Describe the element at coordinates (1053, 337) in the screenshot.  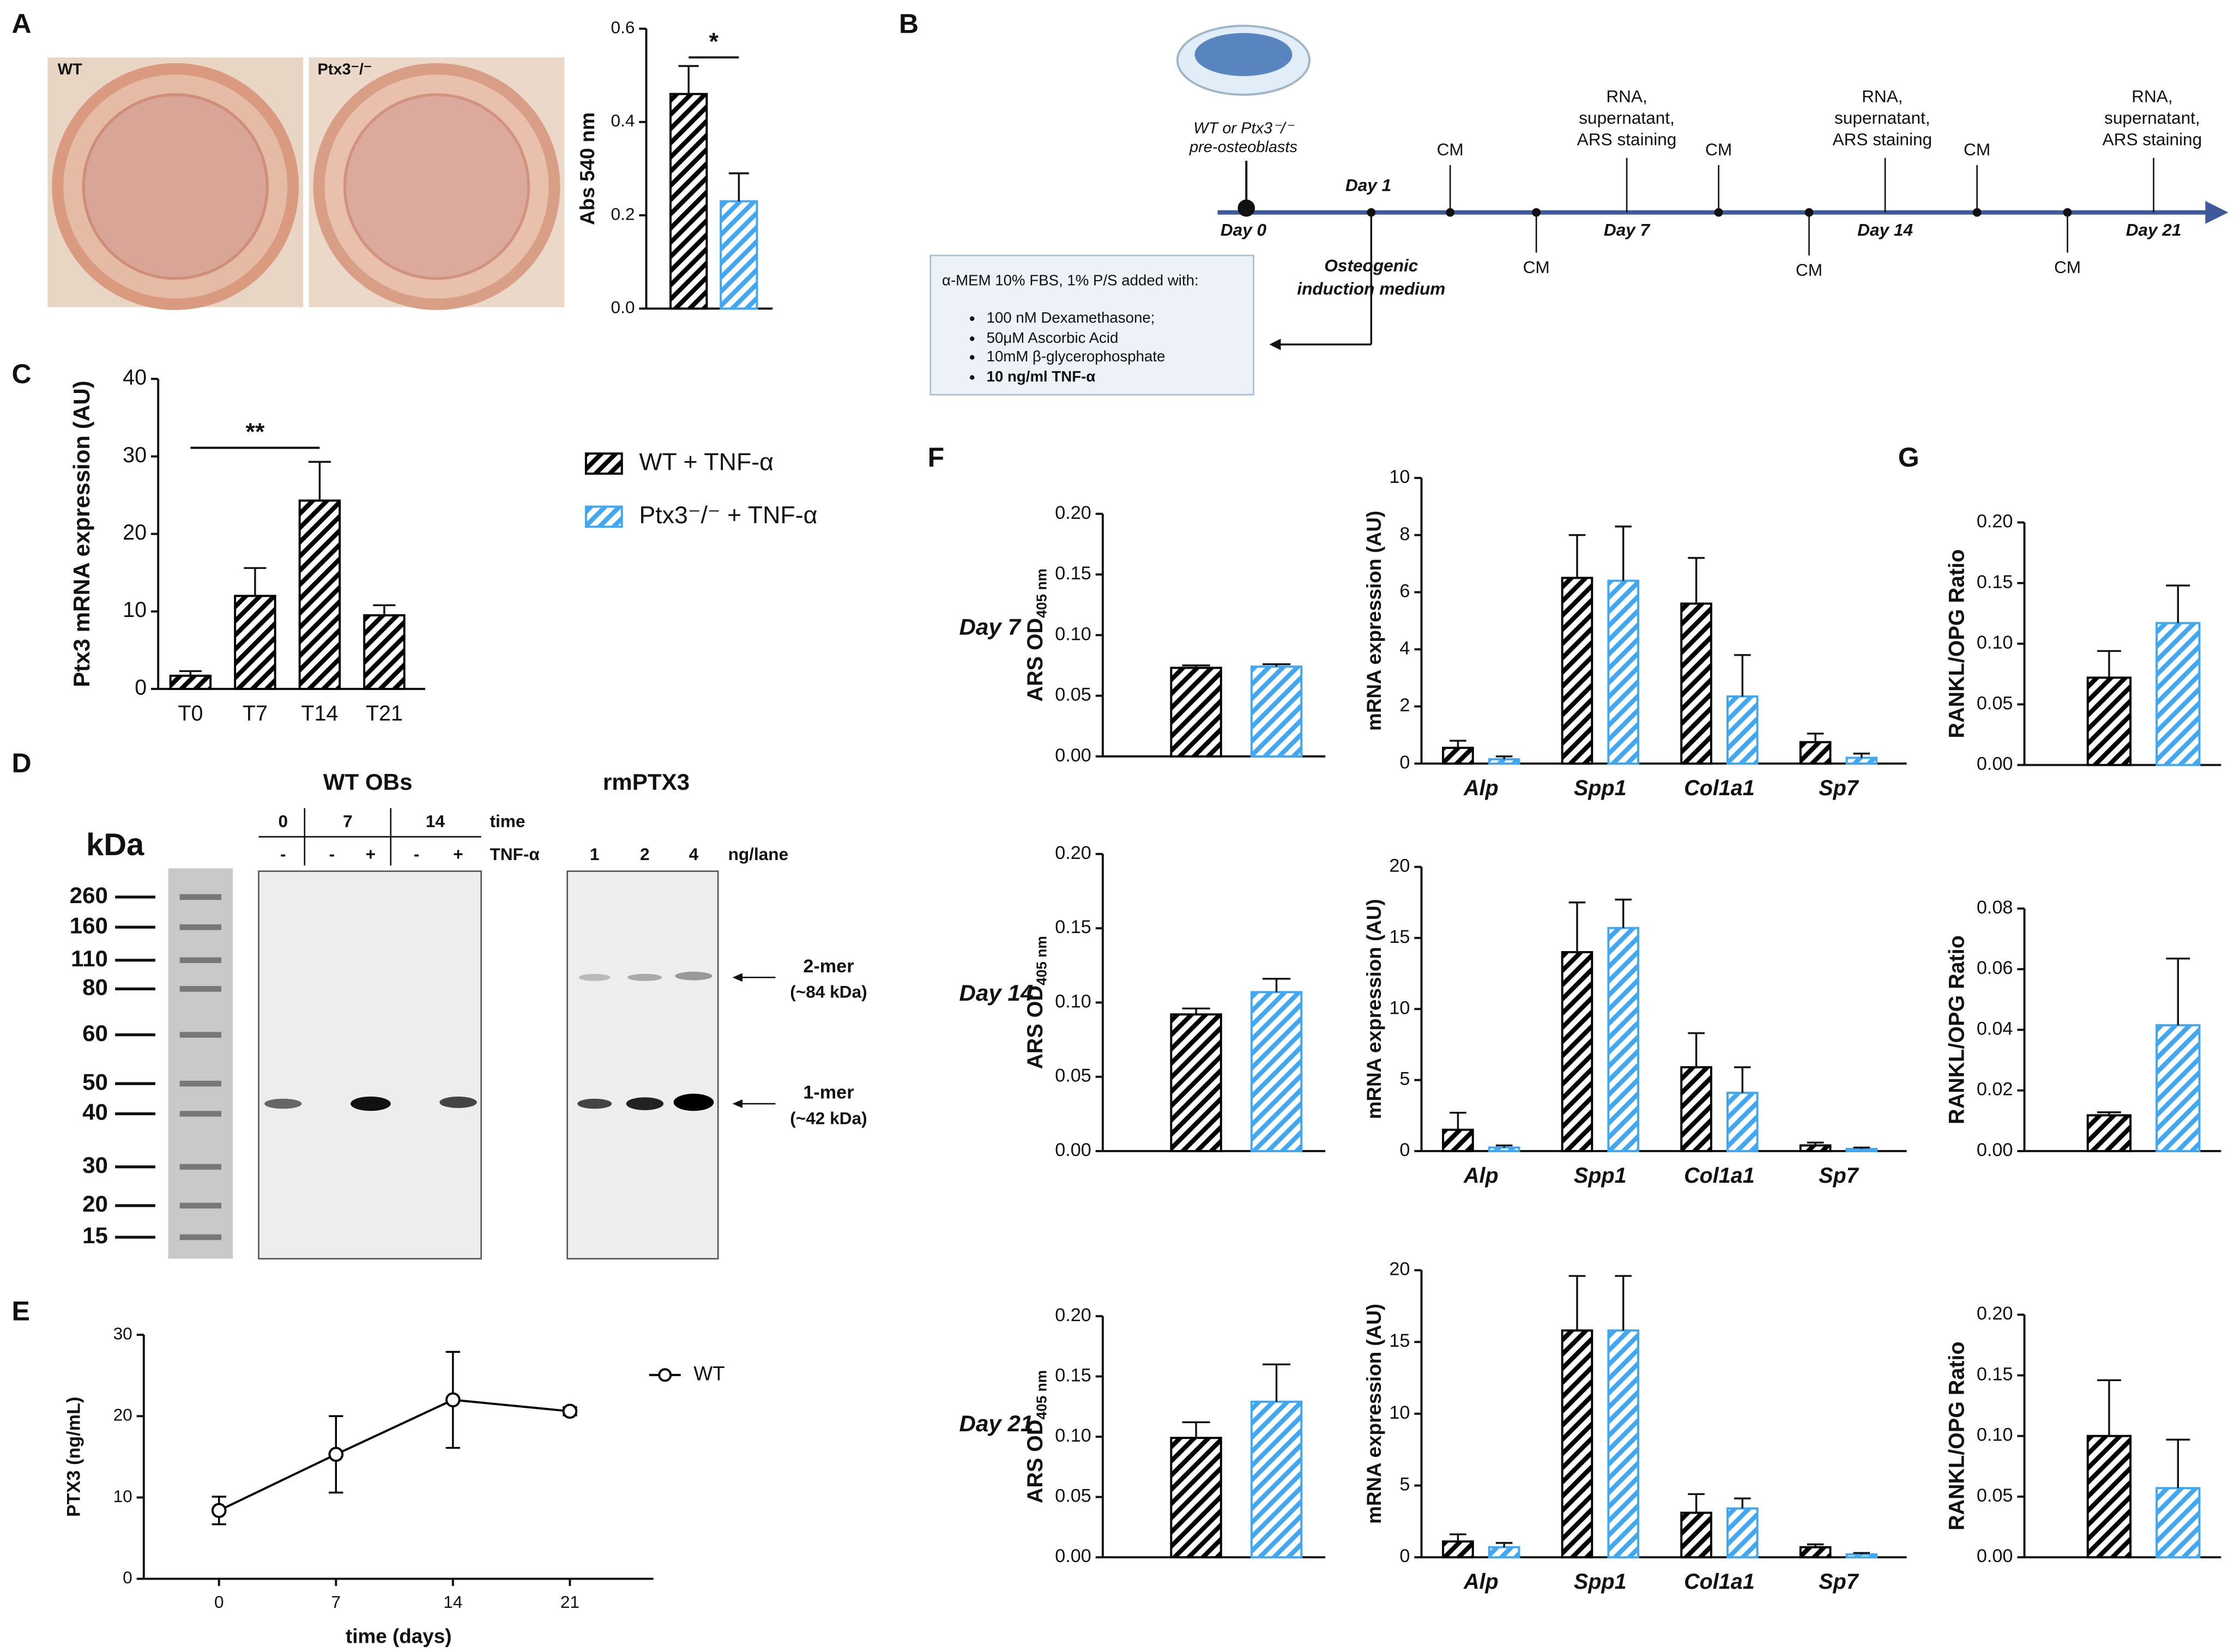
I see `box-item: 50μM Ascorbic Acid` at that location.